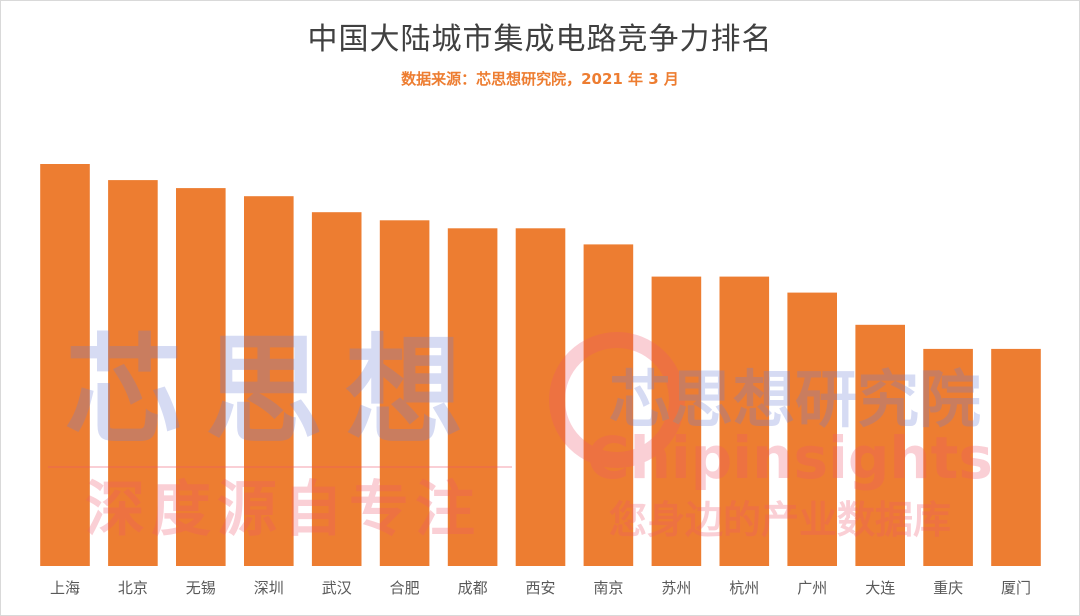 Image resolution: width=1080 pixels, height=616 pixels. I want to click on watermark-logo-ring, so click(617, 400).